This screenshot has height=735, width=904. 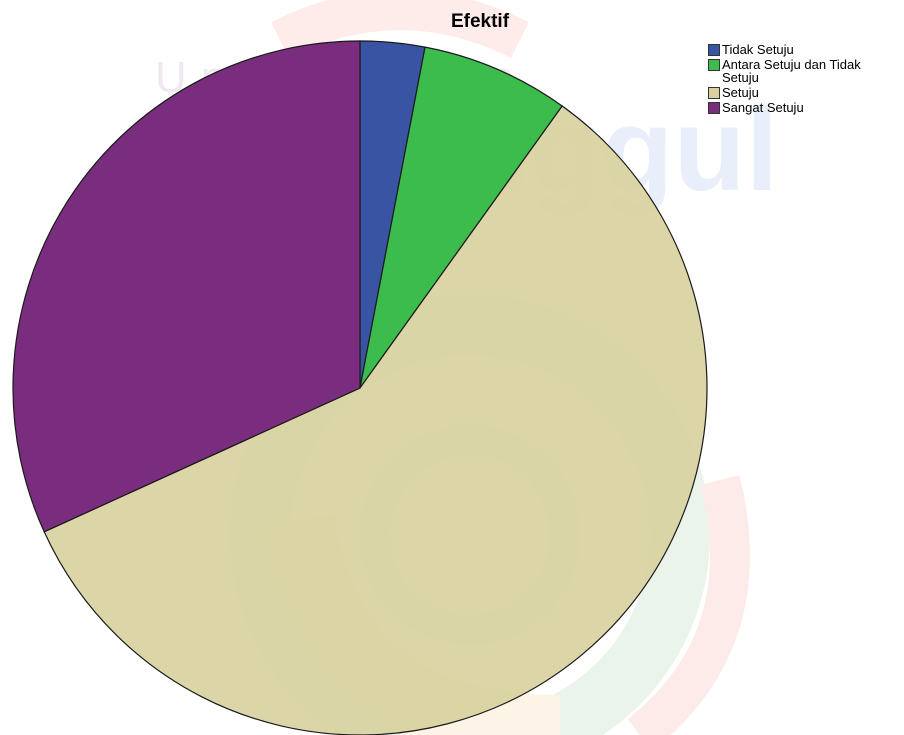 I want to click on pie-slice-antara-setuju-dan-tidak-setuju, so click(x=461, y=217).